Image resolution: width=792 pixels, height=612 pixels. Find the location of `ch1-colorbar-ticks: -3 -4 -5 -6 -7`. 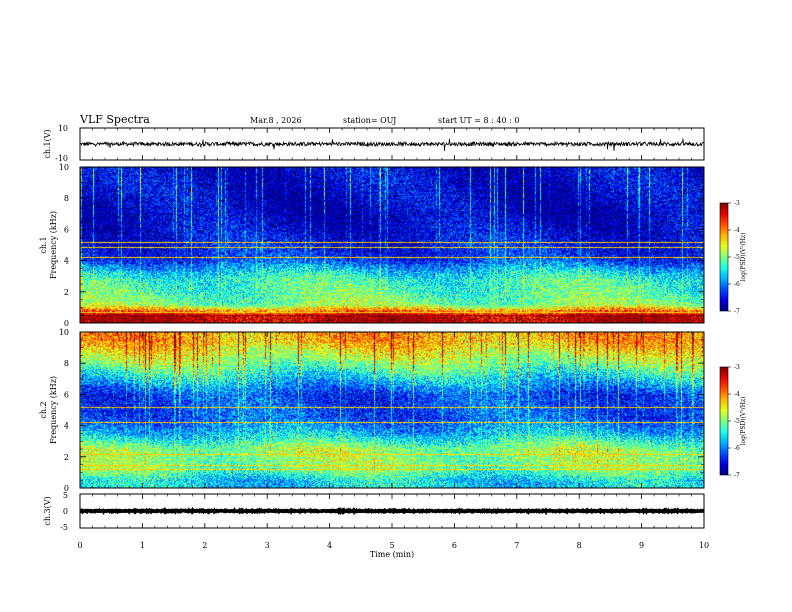

ch1-colorbar-ticks: -3 -4 -5 -6 -7 is located at coordinates (734, 257).